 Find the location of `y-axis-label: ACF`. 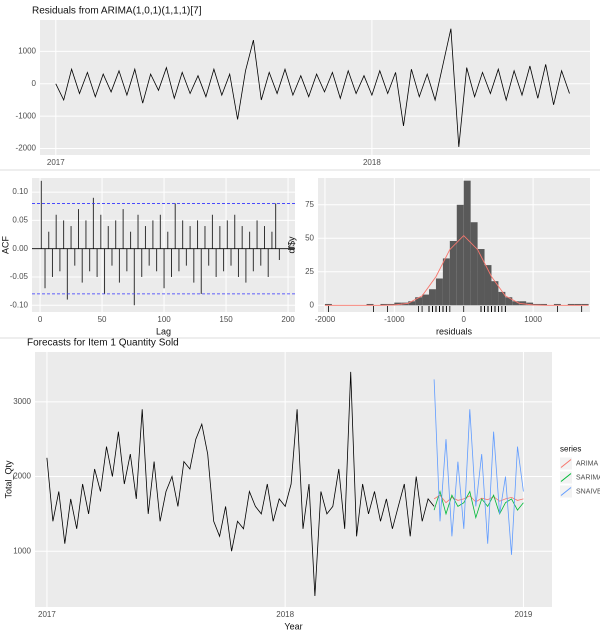

y-axis-label: ACF is located at coordinates (5, 244).